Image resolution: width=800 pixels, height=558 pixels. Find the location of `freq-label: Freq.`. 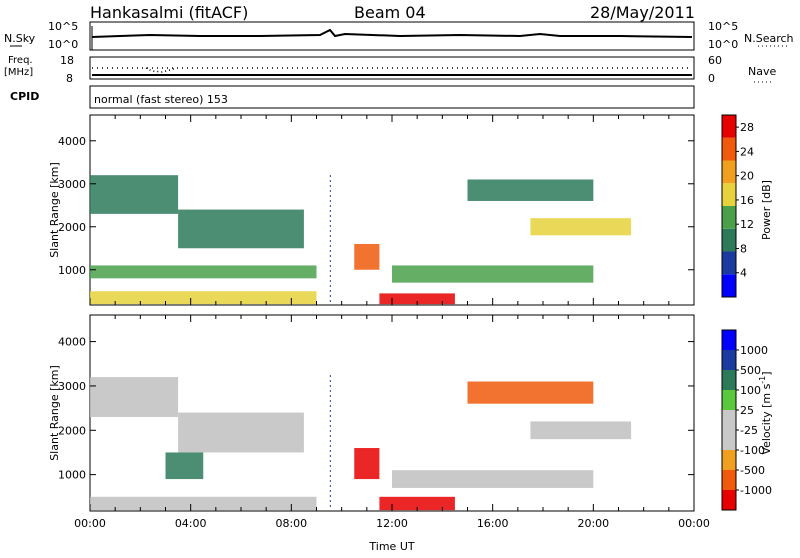

freq-label: Freq. is located at coordinates (20, 60).